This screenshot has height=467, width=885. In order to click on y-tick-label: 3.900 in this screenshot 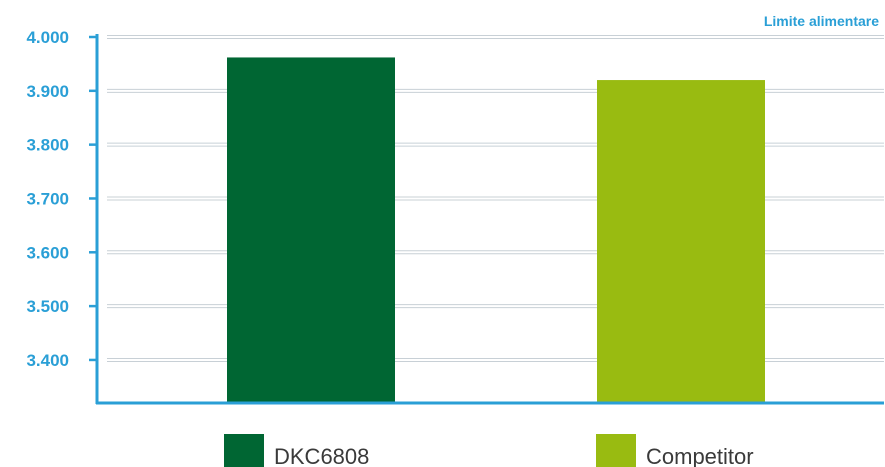, I will do `click(47, 91)`.